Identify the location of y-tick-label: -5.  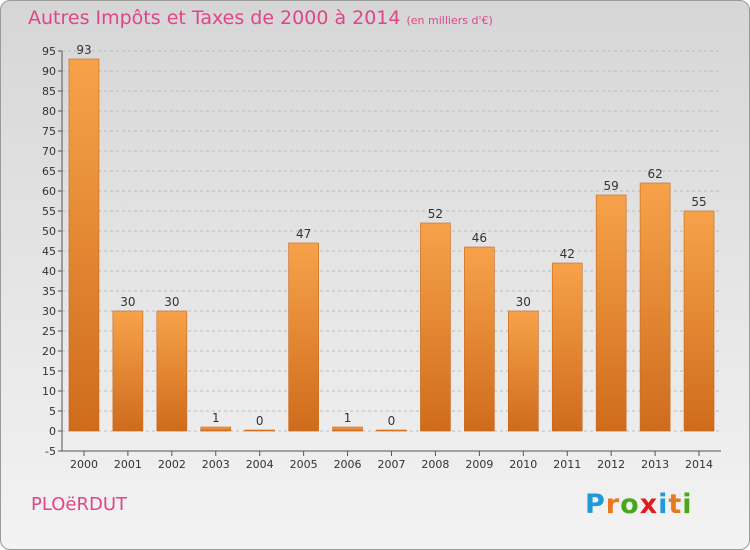
(50, 451).